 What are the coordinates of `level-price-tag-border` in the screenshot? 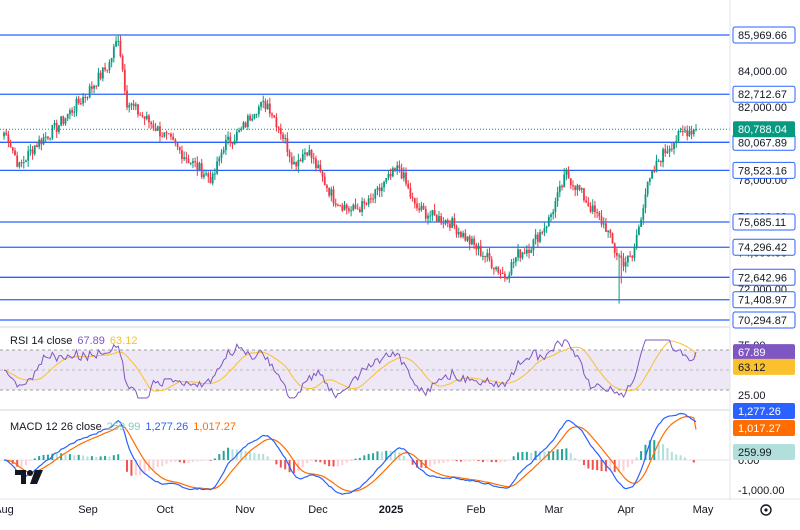 It's located at (764, 94).